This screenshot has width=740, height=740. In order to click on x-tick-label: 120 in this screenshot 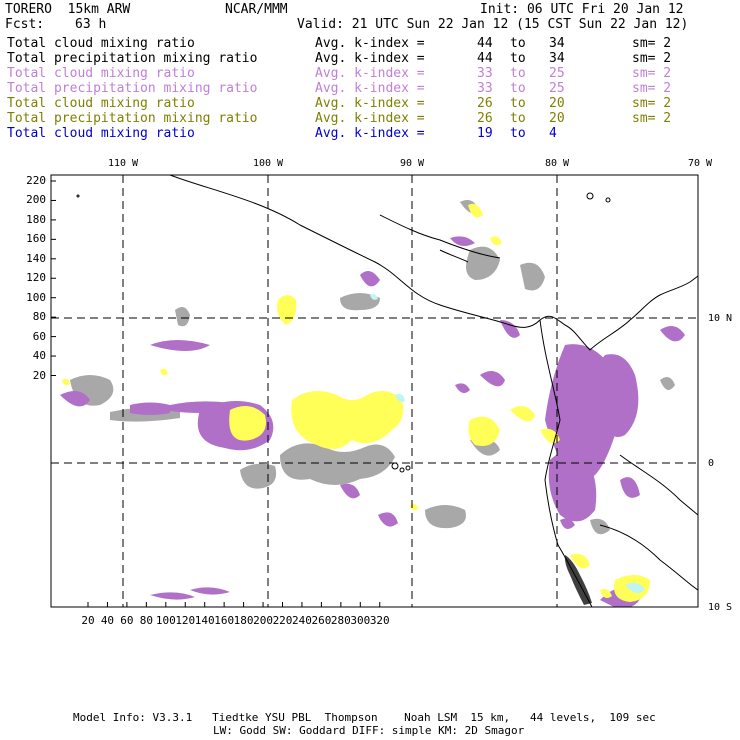, I will do `click(185, 620)`.